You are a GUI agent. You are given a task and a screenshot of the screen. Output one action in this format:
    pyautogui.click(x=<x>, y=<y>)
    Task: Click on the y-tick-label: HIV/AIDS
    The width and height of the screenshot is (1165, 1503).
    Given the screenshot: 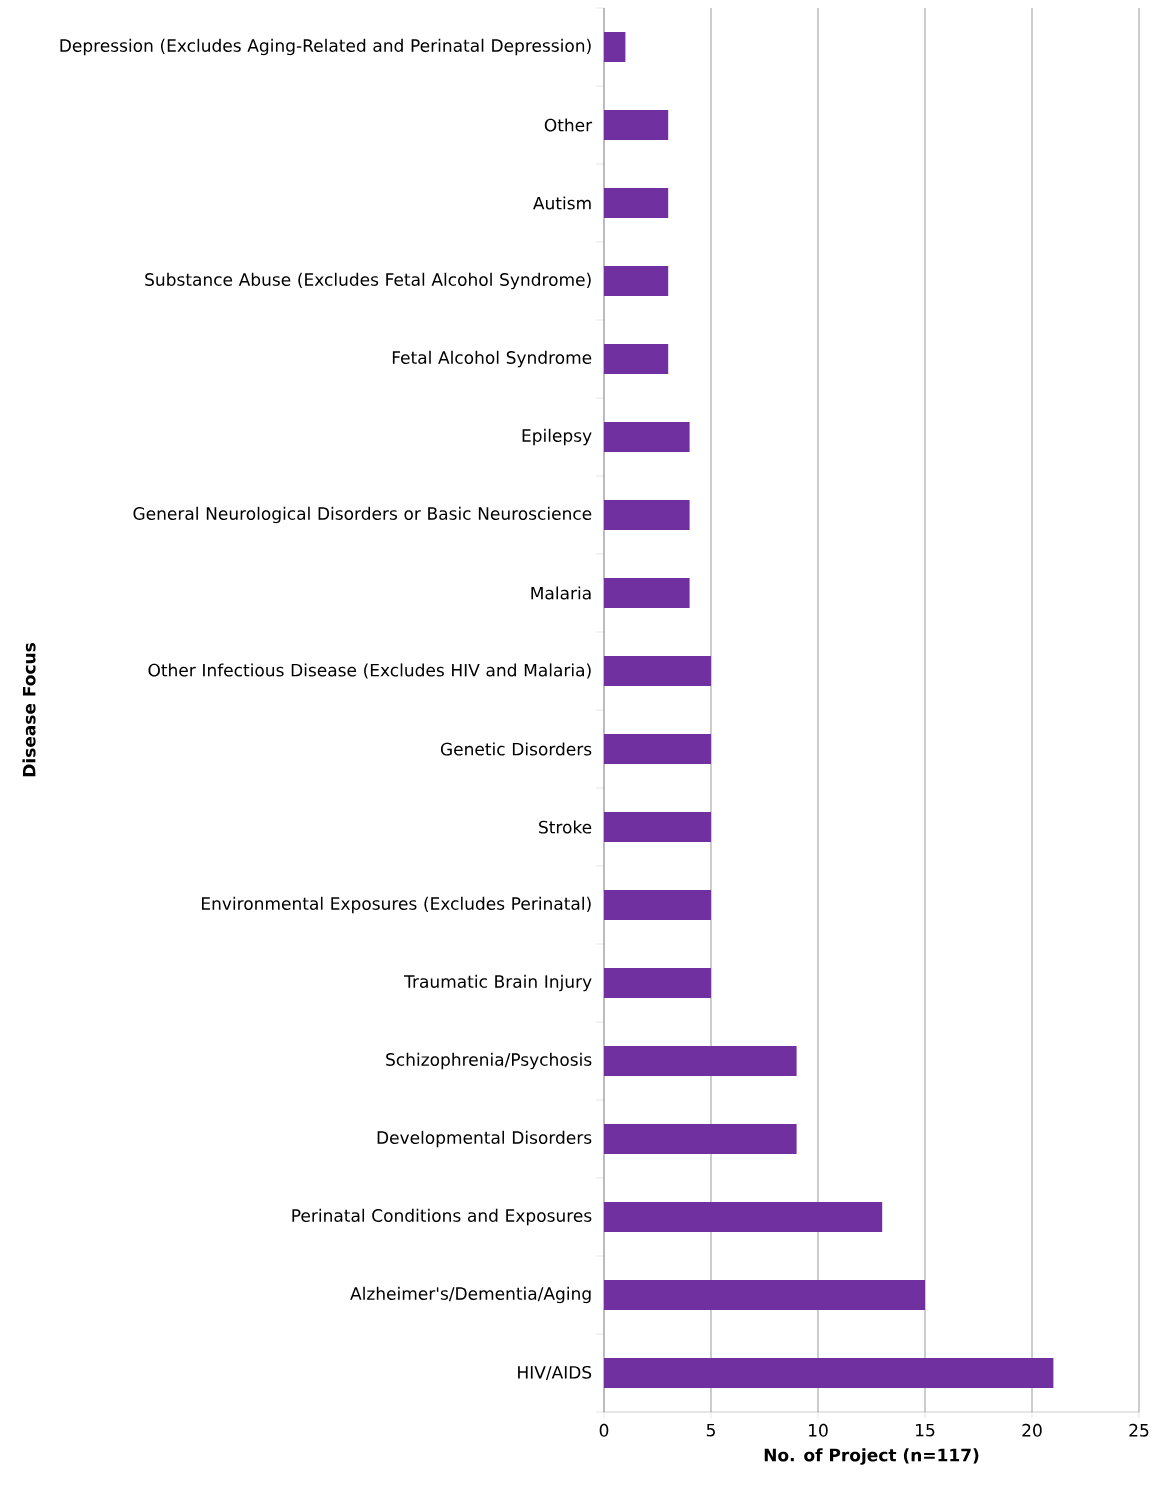 What is the action you would take?
    pyautogui.click(x=555, y=1373)
    